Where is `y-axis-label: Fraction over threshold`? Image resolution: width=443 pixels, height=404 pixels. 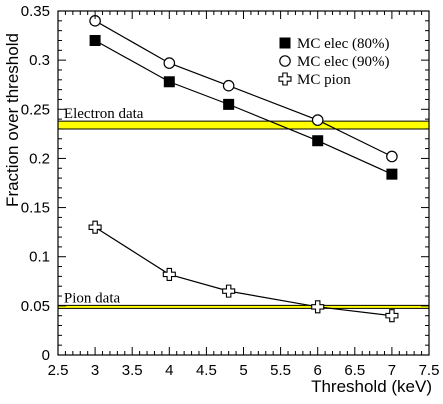 y-axis-label: Fraction over threshold is located at coordinates (12, 120).